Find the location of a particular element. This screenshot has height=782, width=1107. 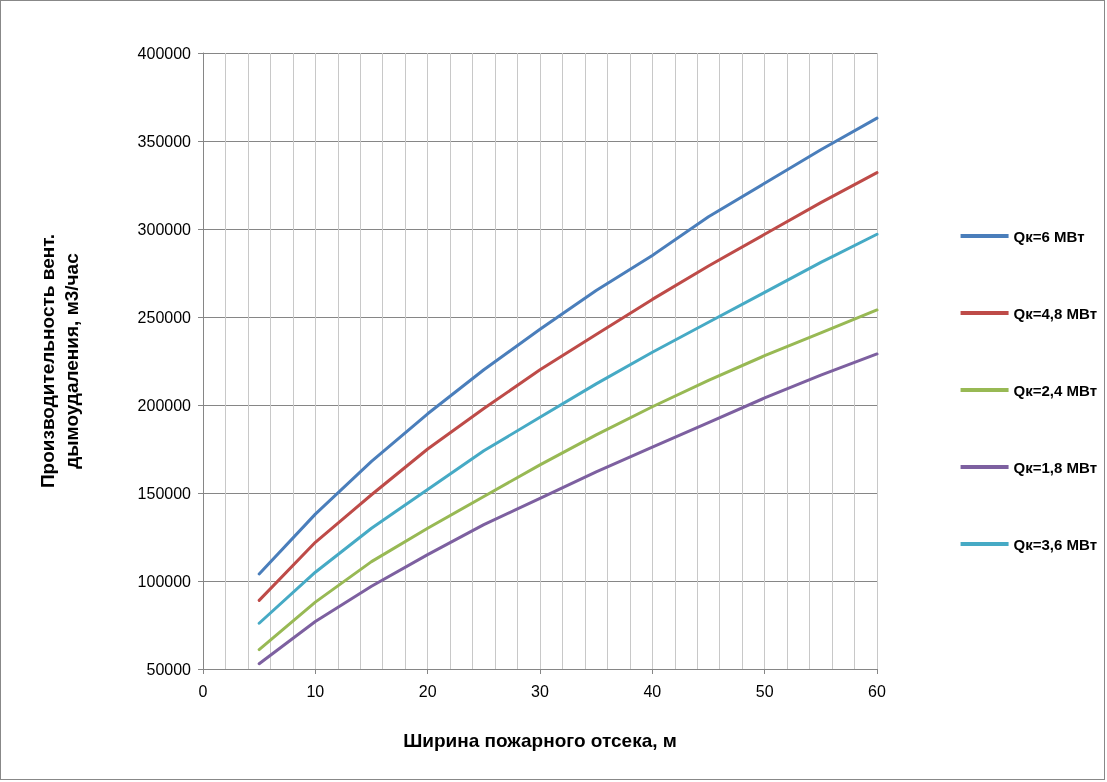

x-axis-title: Ширина пожарного отсека, м is located at coordinates (540, 740).